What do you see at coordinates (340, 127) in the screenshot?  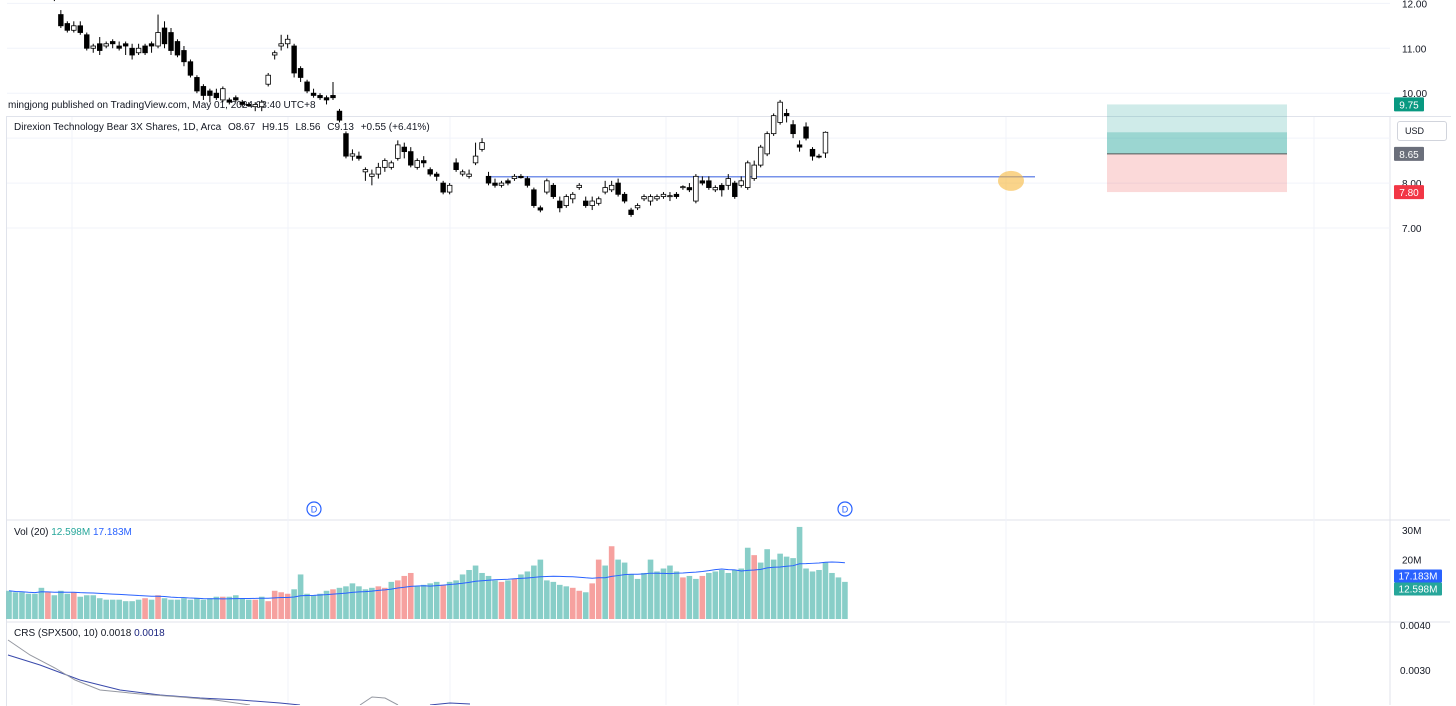 I see `legend-close: C9.13` at bounding box center [340, 127].